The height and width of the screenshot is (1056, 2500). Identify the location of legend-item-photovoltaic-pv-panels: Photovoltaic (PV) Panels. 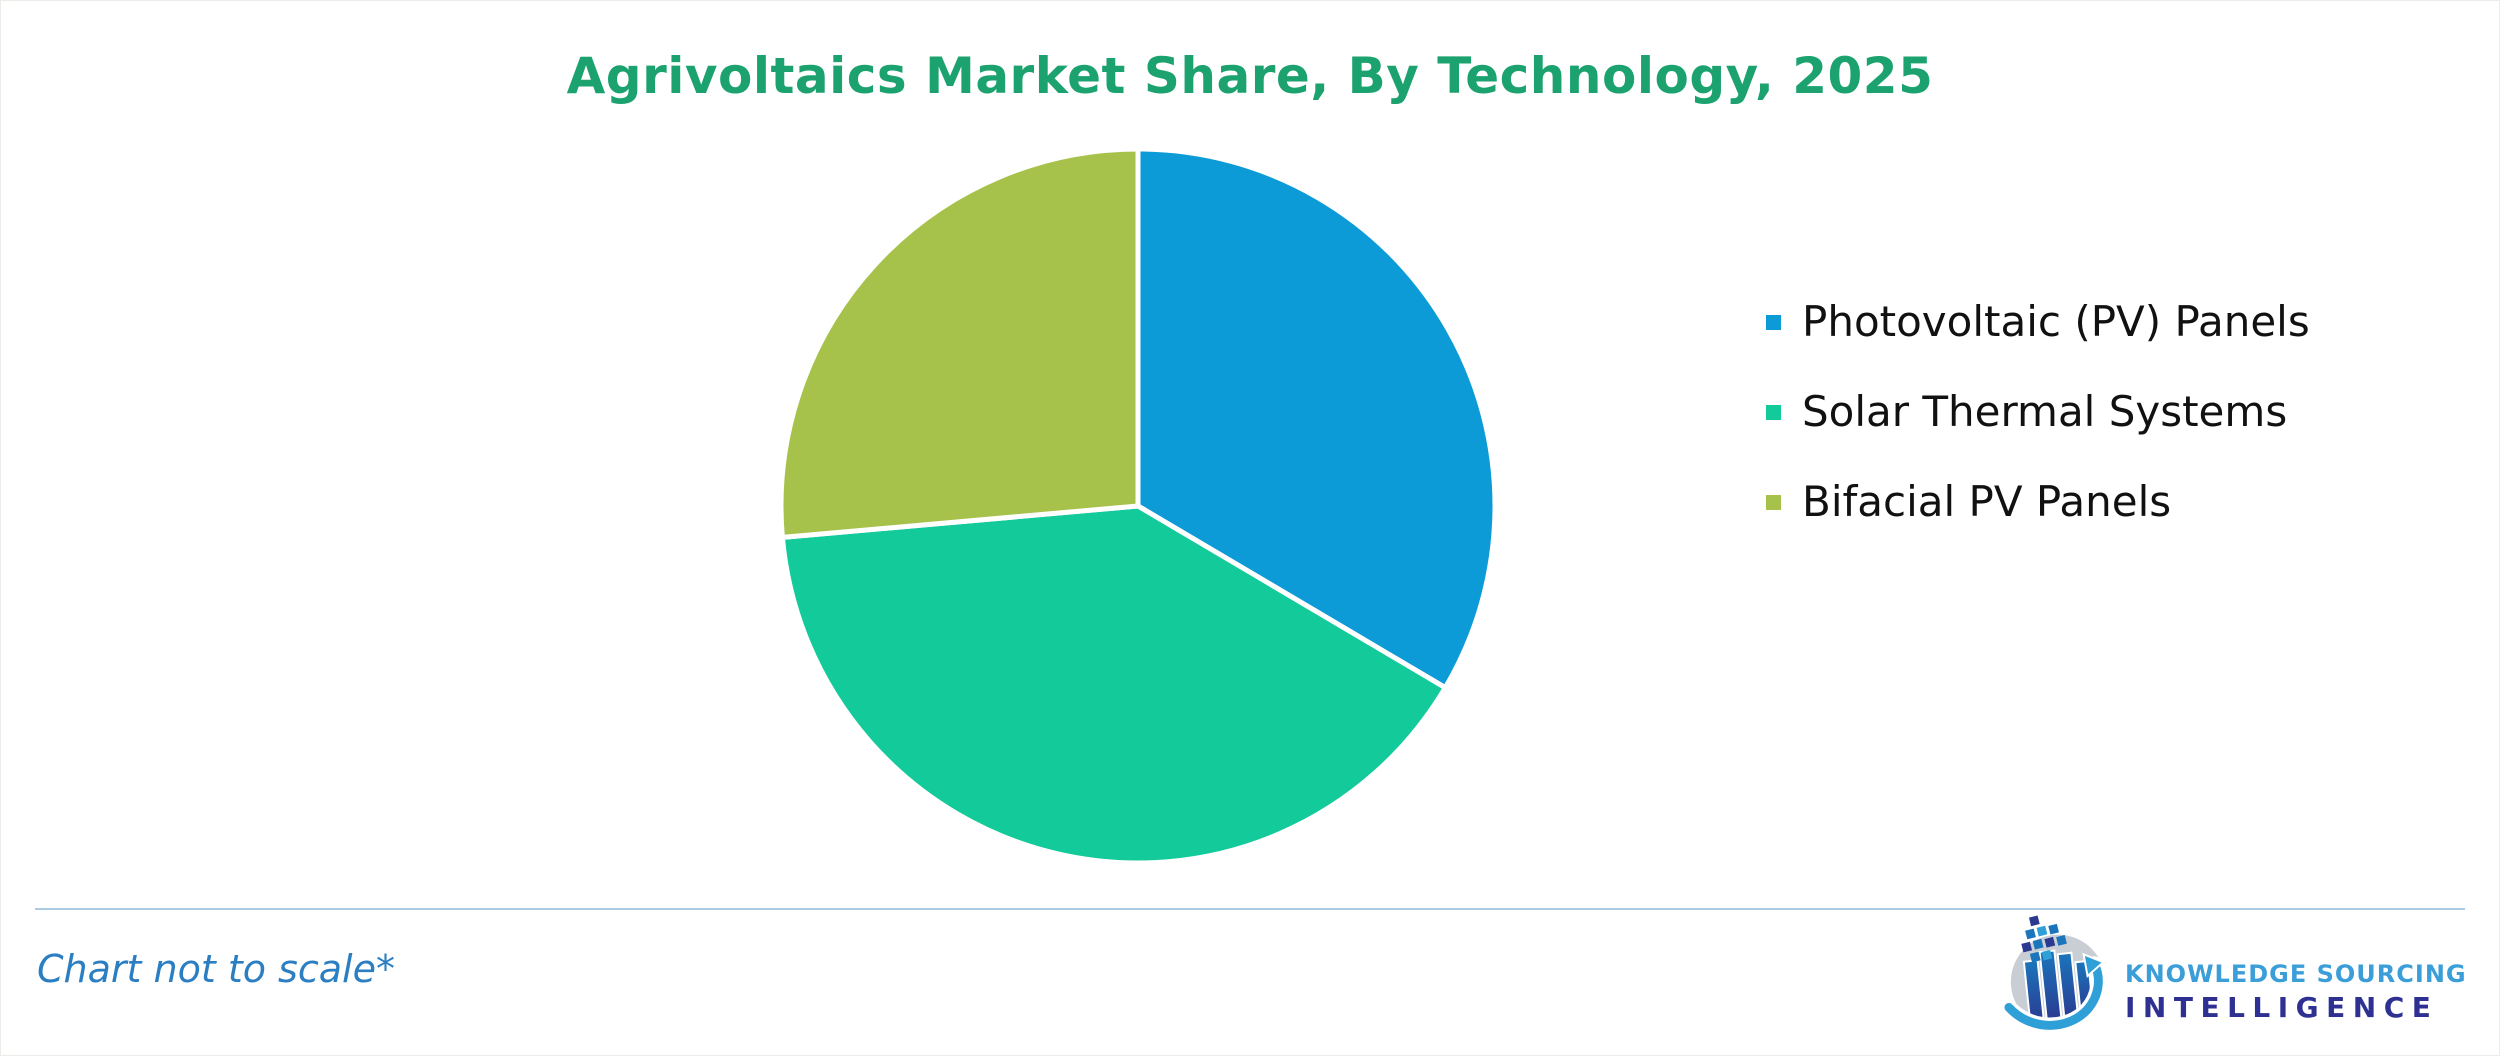
(2038, 322).